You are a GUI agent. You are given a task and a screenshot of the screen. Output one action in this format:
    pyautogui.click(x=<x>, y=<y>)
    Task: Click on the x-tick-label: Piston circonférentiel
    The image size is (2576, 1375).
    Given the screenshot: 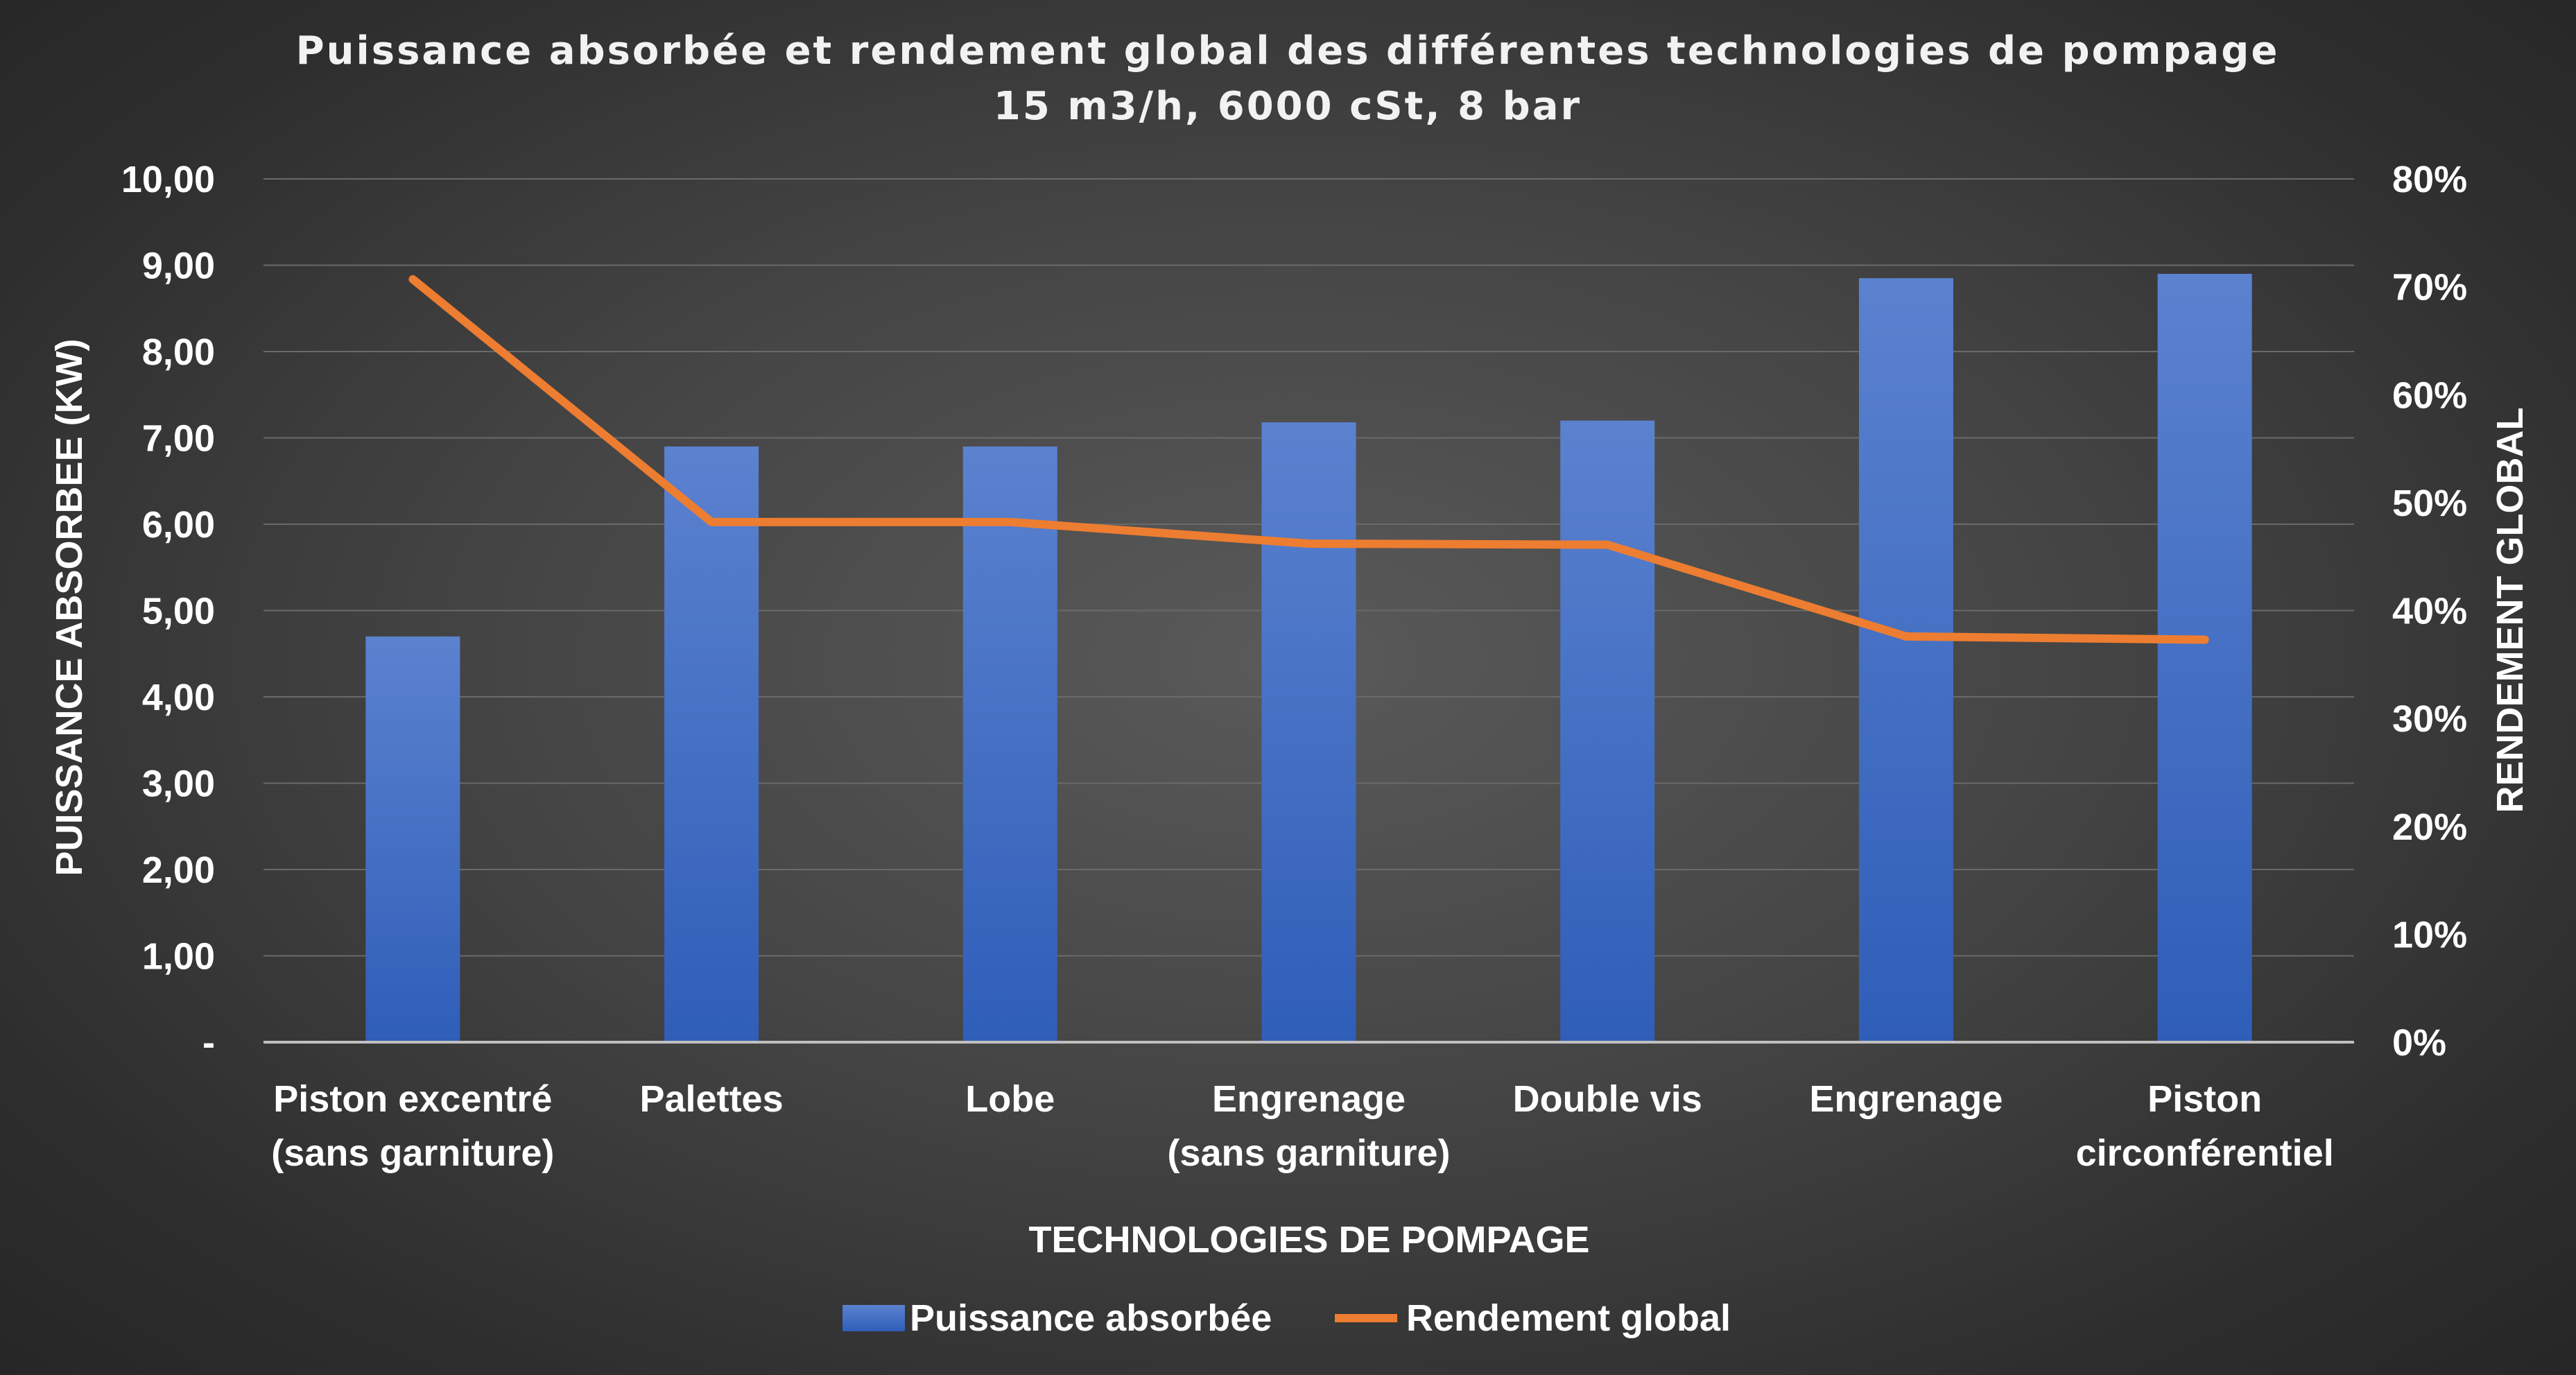 What is the action you would take?
    pyautogui.click(x=2205, y=1126)
    